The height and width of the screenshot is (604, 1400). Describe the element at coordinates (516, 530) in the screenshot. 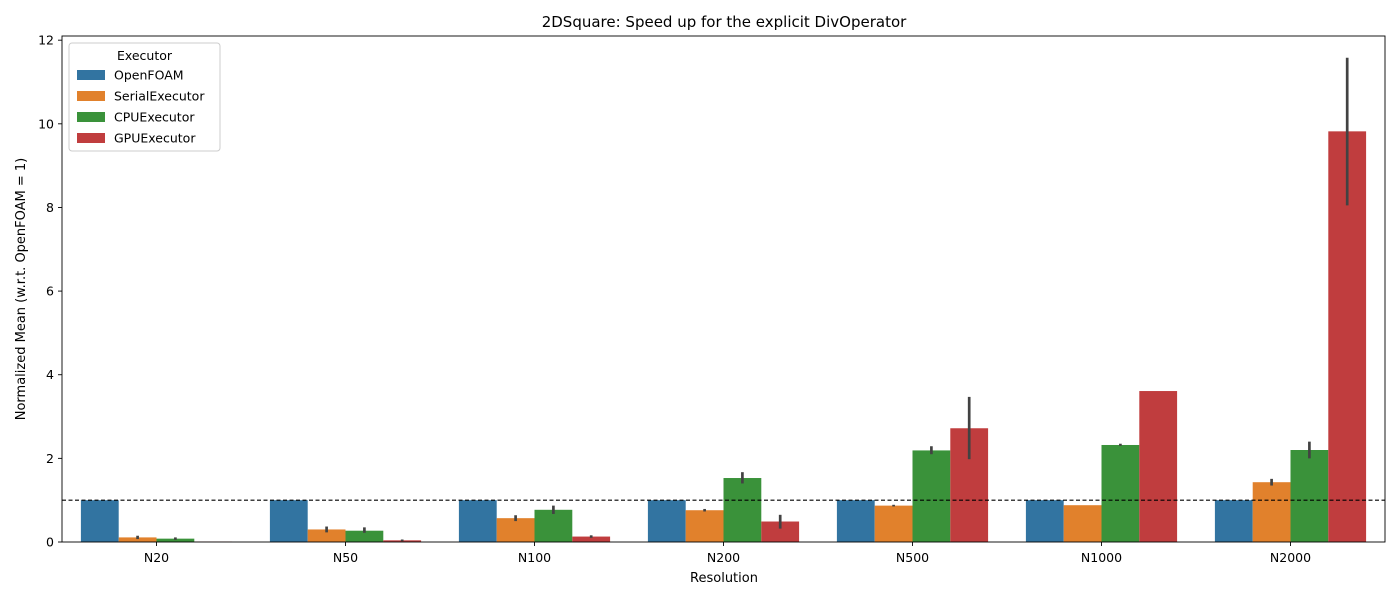

I see `bar-serialexecutor-n100` at that location.